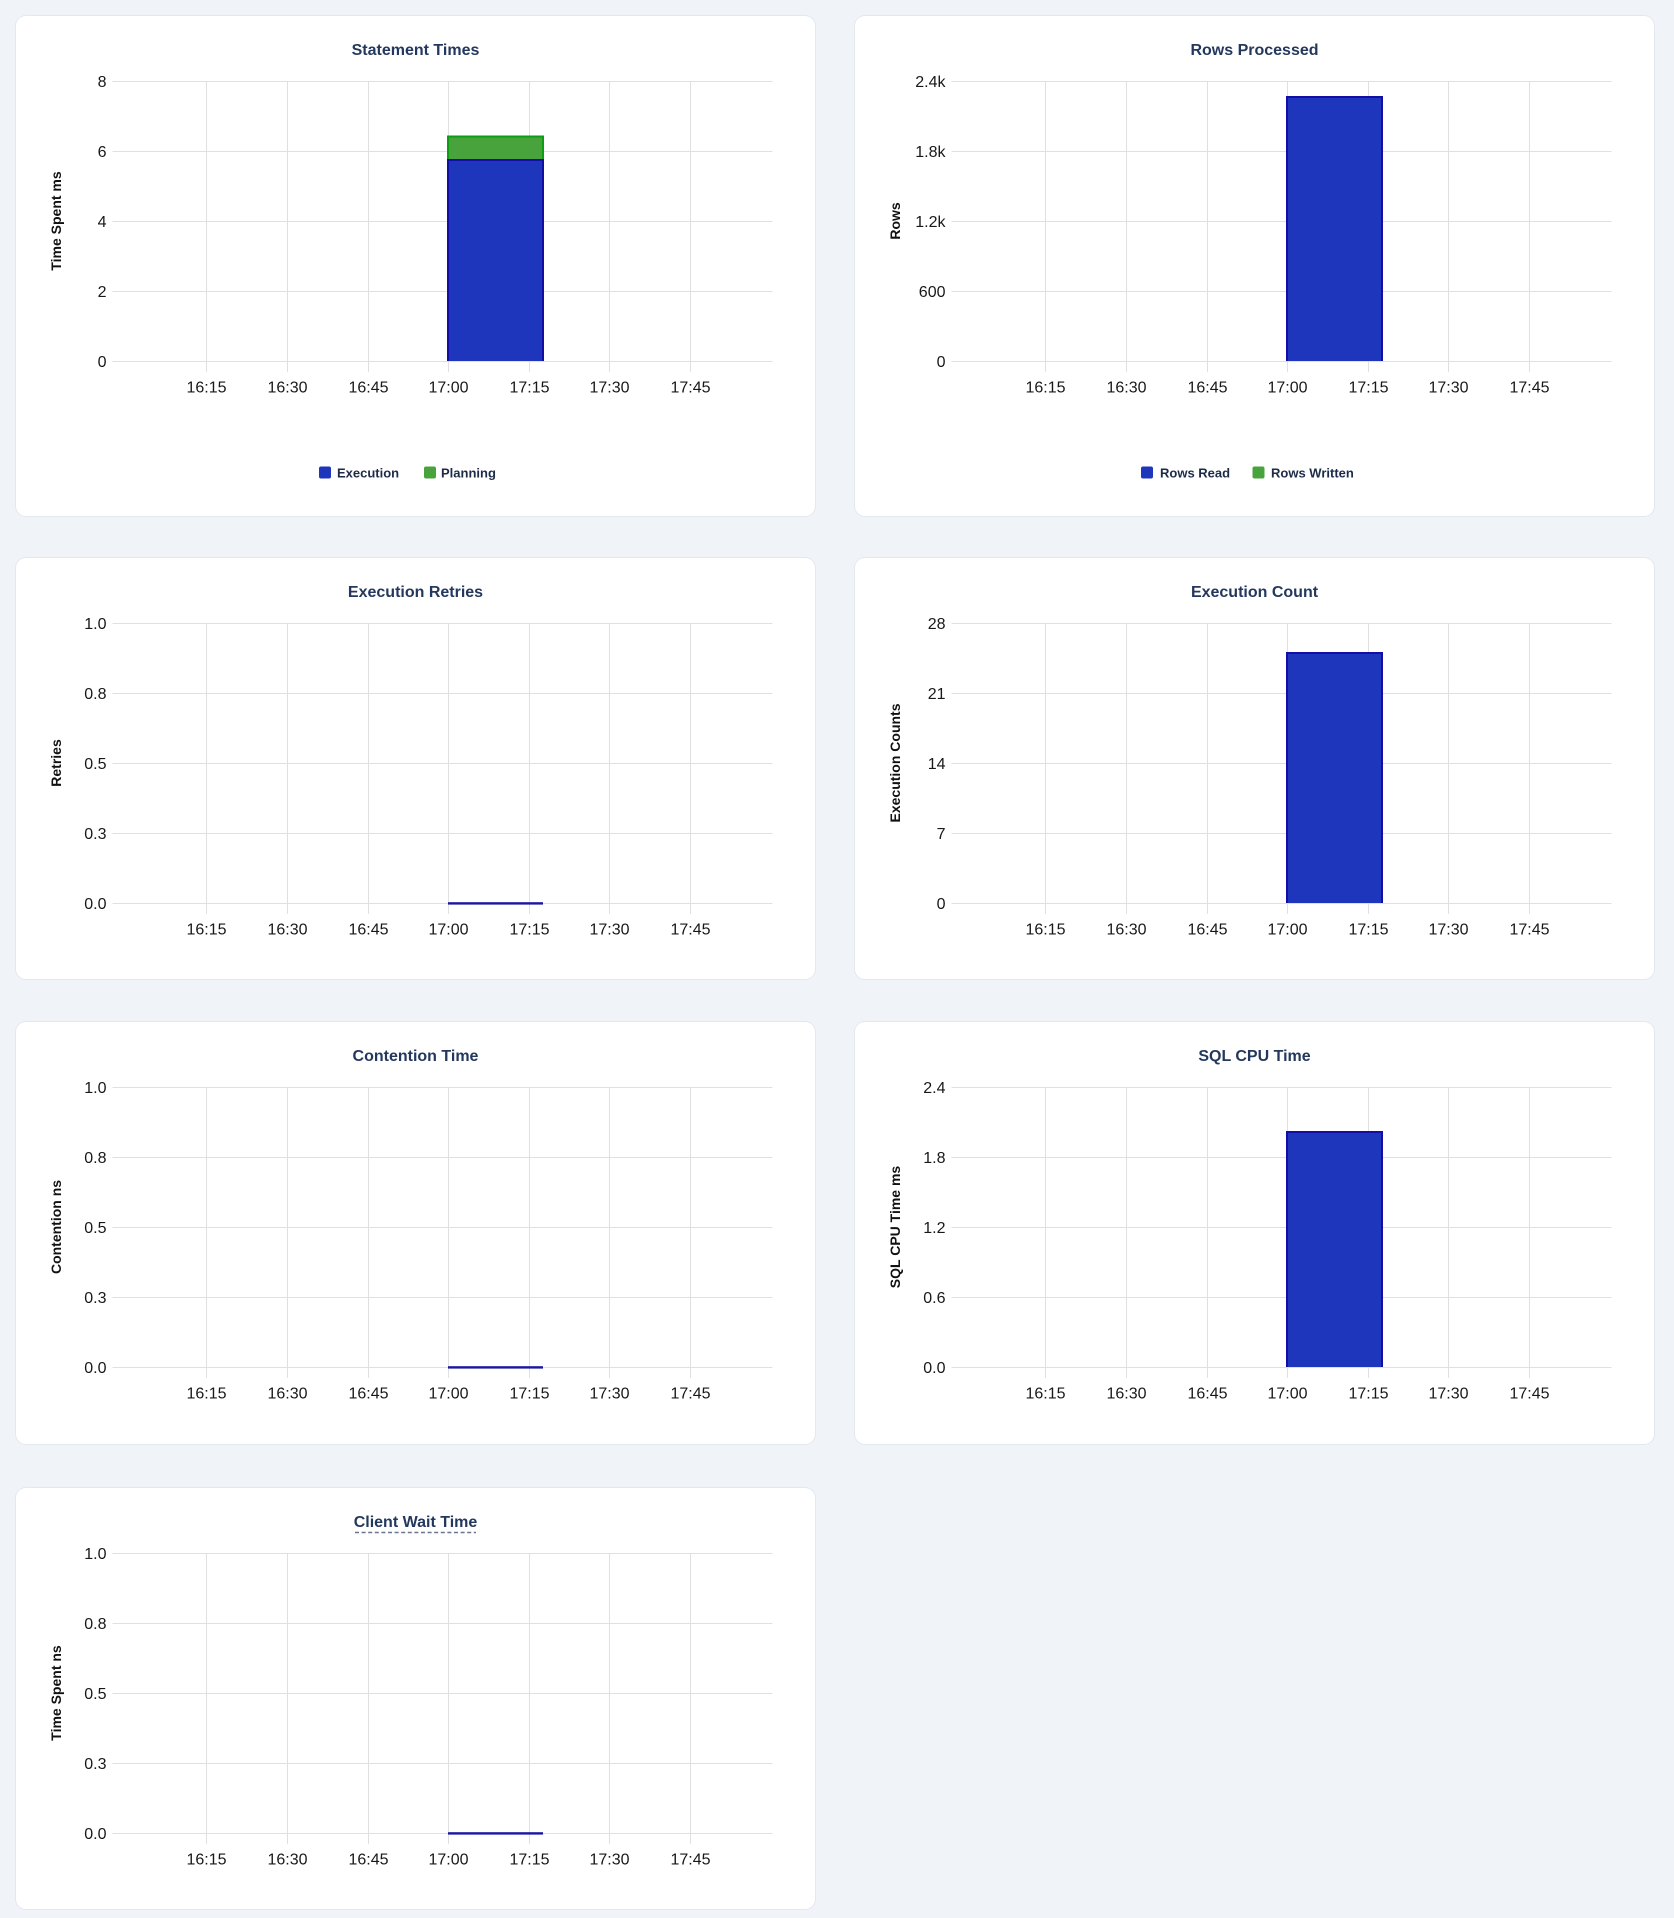 The width and height of the screenshot is (1674, 1918). What do you see at coordinates (56, 763) in the screenshot?
I see `svg-text: Retries` at bounding box center [56, 763].